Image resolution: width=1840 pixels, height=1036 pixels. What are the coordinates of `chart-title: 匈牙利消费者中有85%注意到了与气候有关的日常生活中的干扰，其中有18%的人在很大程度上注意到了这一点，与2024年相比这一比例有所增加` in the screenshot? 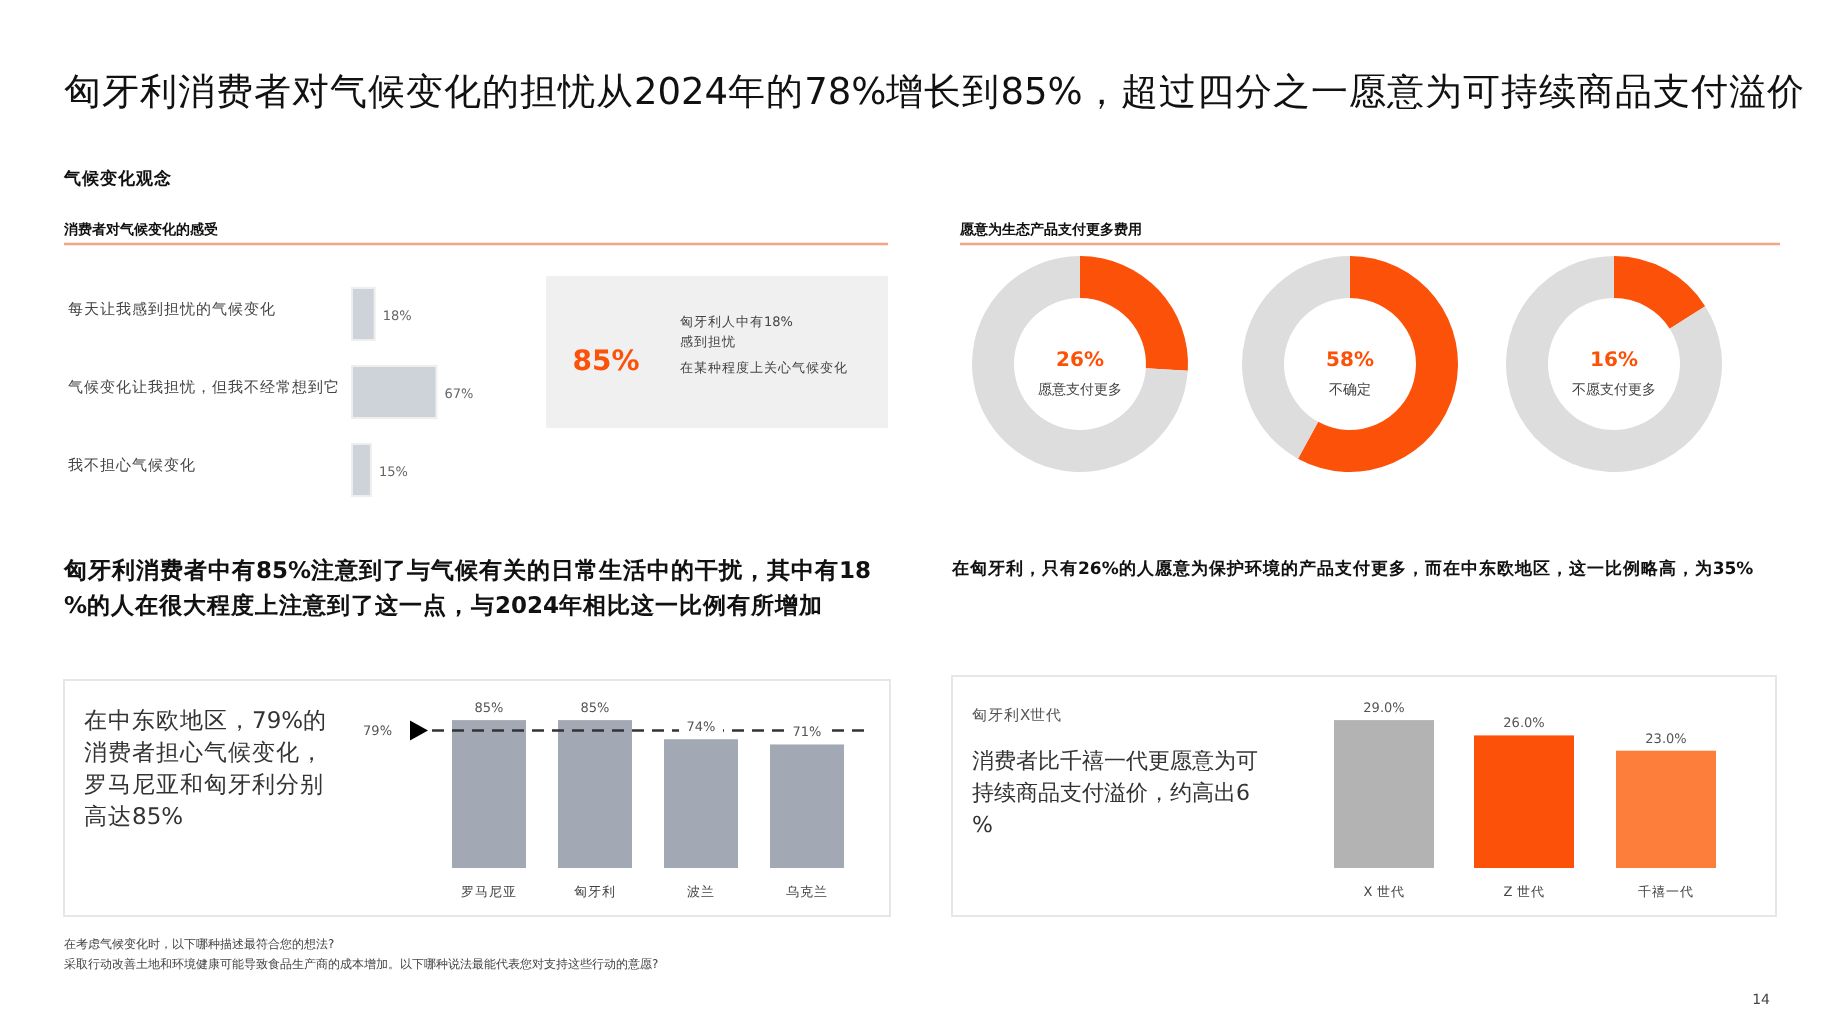 It's located at (467, 587).